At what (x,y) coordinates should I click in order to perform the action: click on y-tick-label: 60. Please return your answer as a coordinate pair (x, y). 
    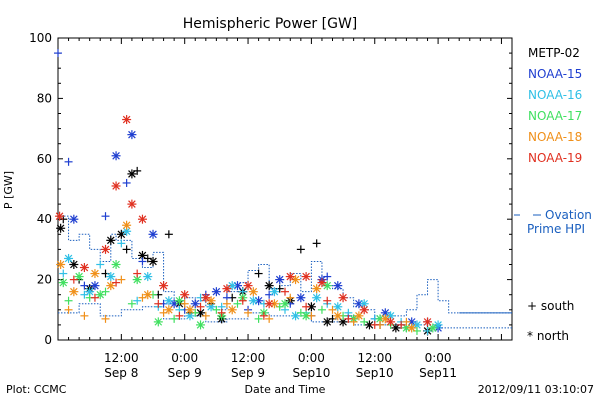
    Looking at the image, I should click on (44, 159).